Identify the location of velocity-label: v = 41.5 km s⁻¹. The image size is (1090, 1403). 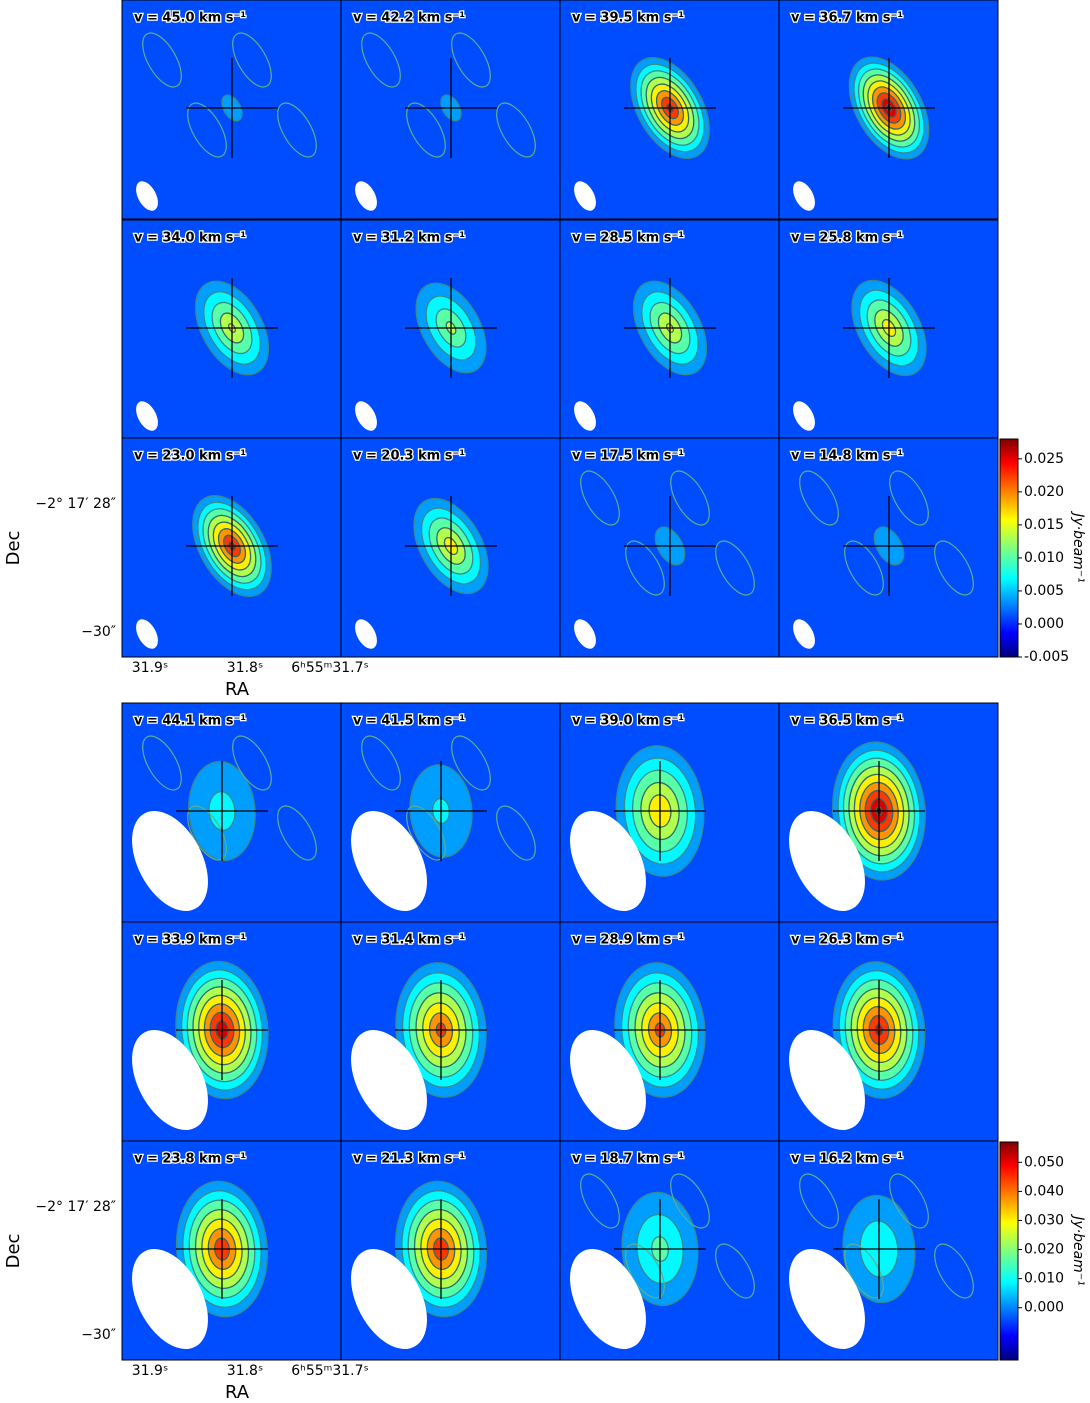
(409, 721).